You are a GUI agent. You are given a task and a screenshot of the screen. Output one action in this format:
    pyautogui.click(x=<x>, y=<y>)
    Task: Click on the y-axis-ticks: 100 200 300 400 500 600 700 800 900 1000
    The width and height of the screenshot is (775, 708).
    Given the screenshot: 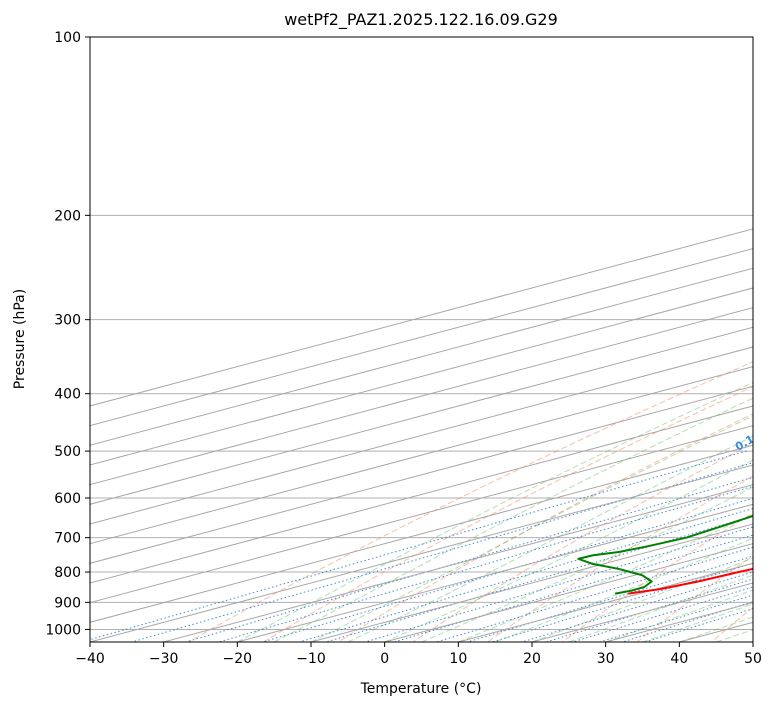 What is the action you would take?
    pyautogui.click(x=67, y=334)
    